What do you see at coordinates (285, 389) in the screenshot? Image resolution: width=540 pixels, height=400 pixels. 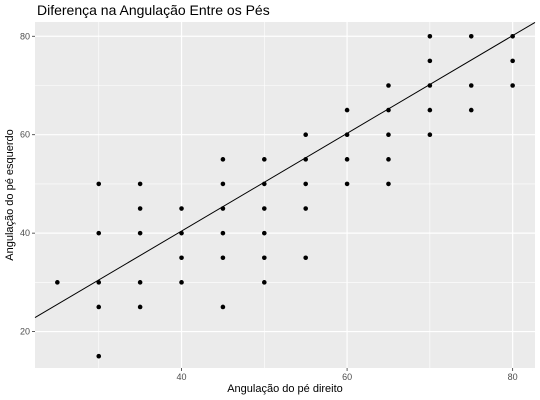 I see `x-axis-title: Angulação do pé direito` at bounding box center [285, 389].